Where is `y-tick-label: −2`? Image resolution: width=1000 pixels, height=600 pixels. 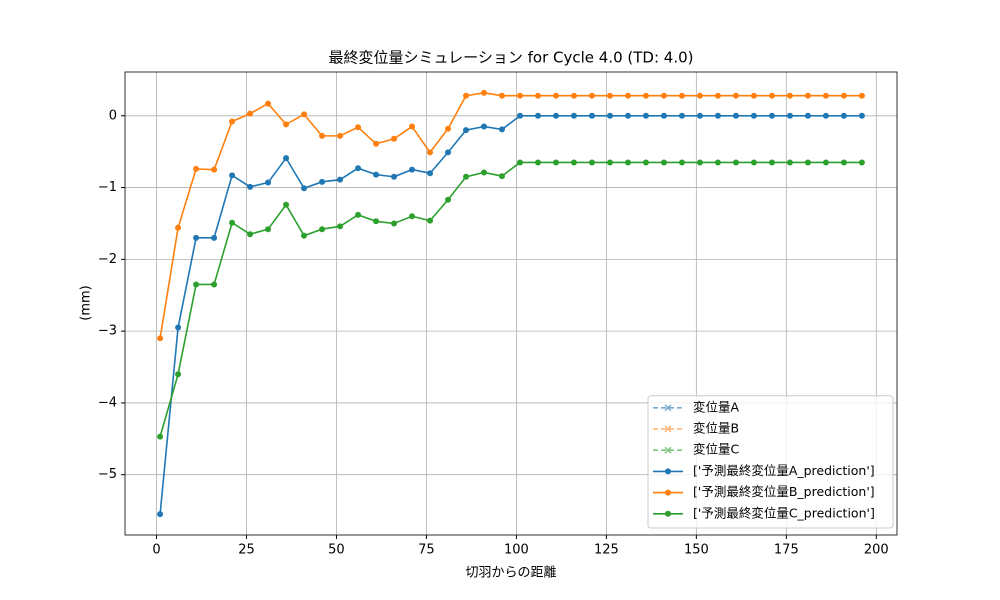 y-tick-label: −2 is located at coordinates (107, 259).